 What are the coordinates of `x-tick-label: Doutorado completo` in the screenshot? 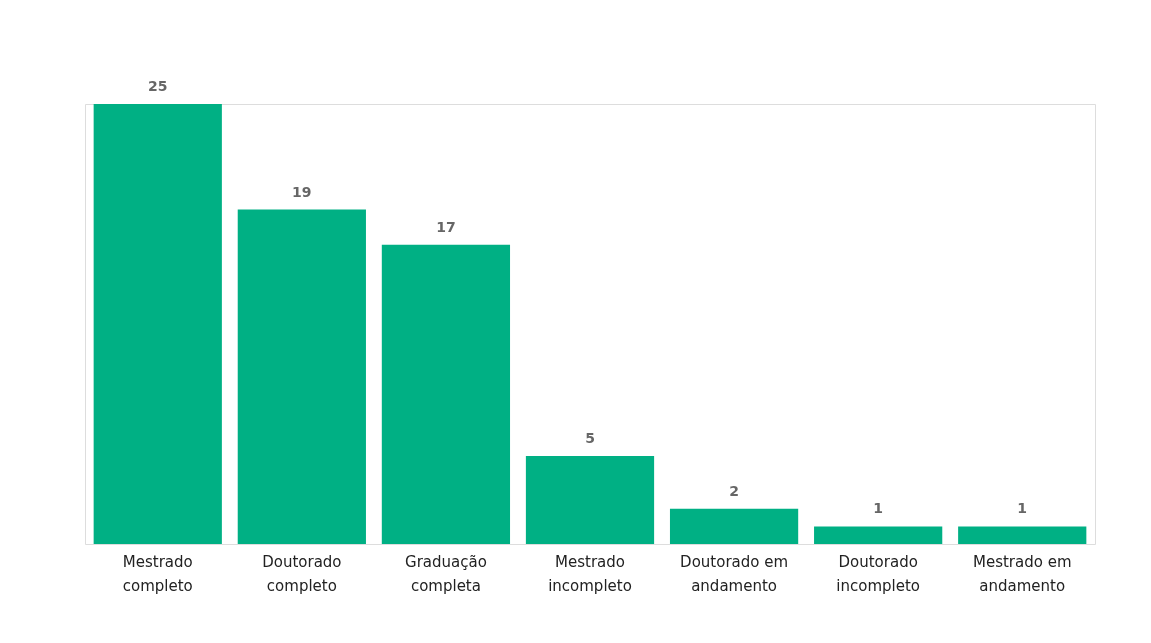 It's located at (302, 573).